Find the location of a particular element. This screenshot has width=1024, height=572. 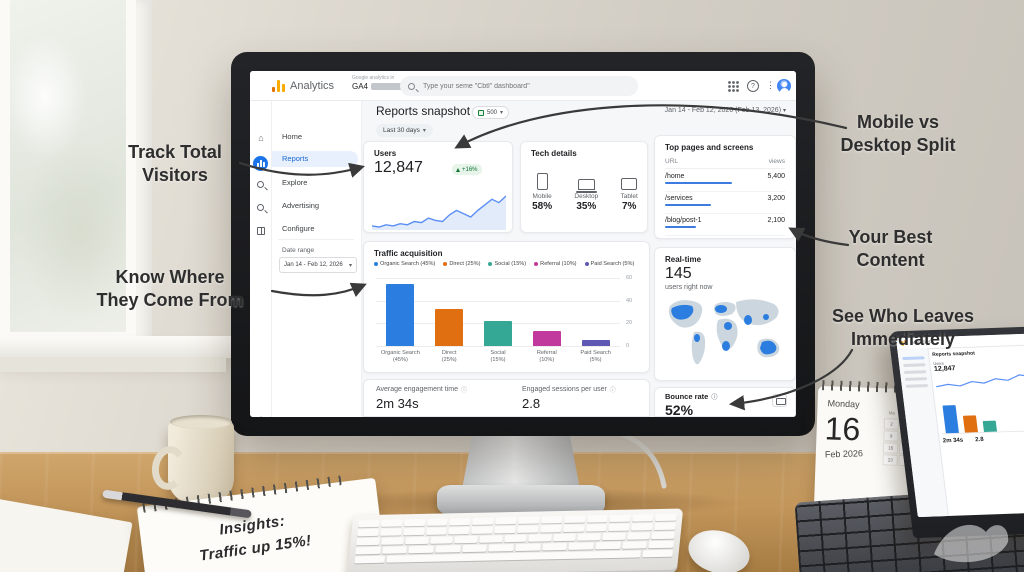

legend-item: Paid Search (5%) is located at coordinates (609, 264).